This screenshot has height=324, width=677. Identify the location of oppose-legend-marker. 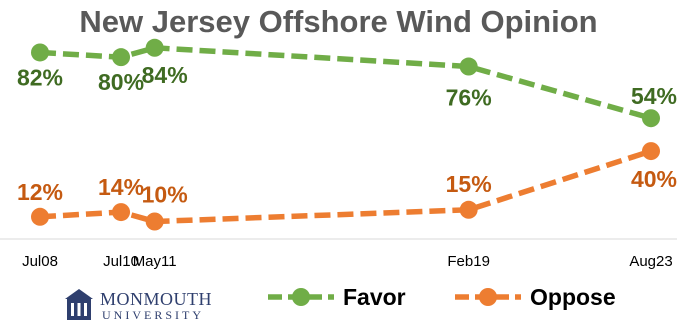
(488, 297).